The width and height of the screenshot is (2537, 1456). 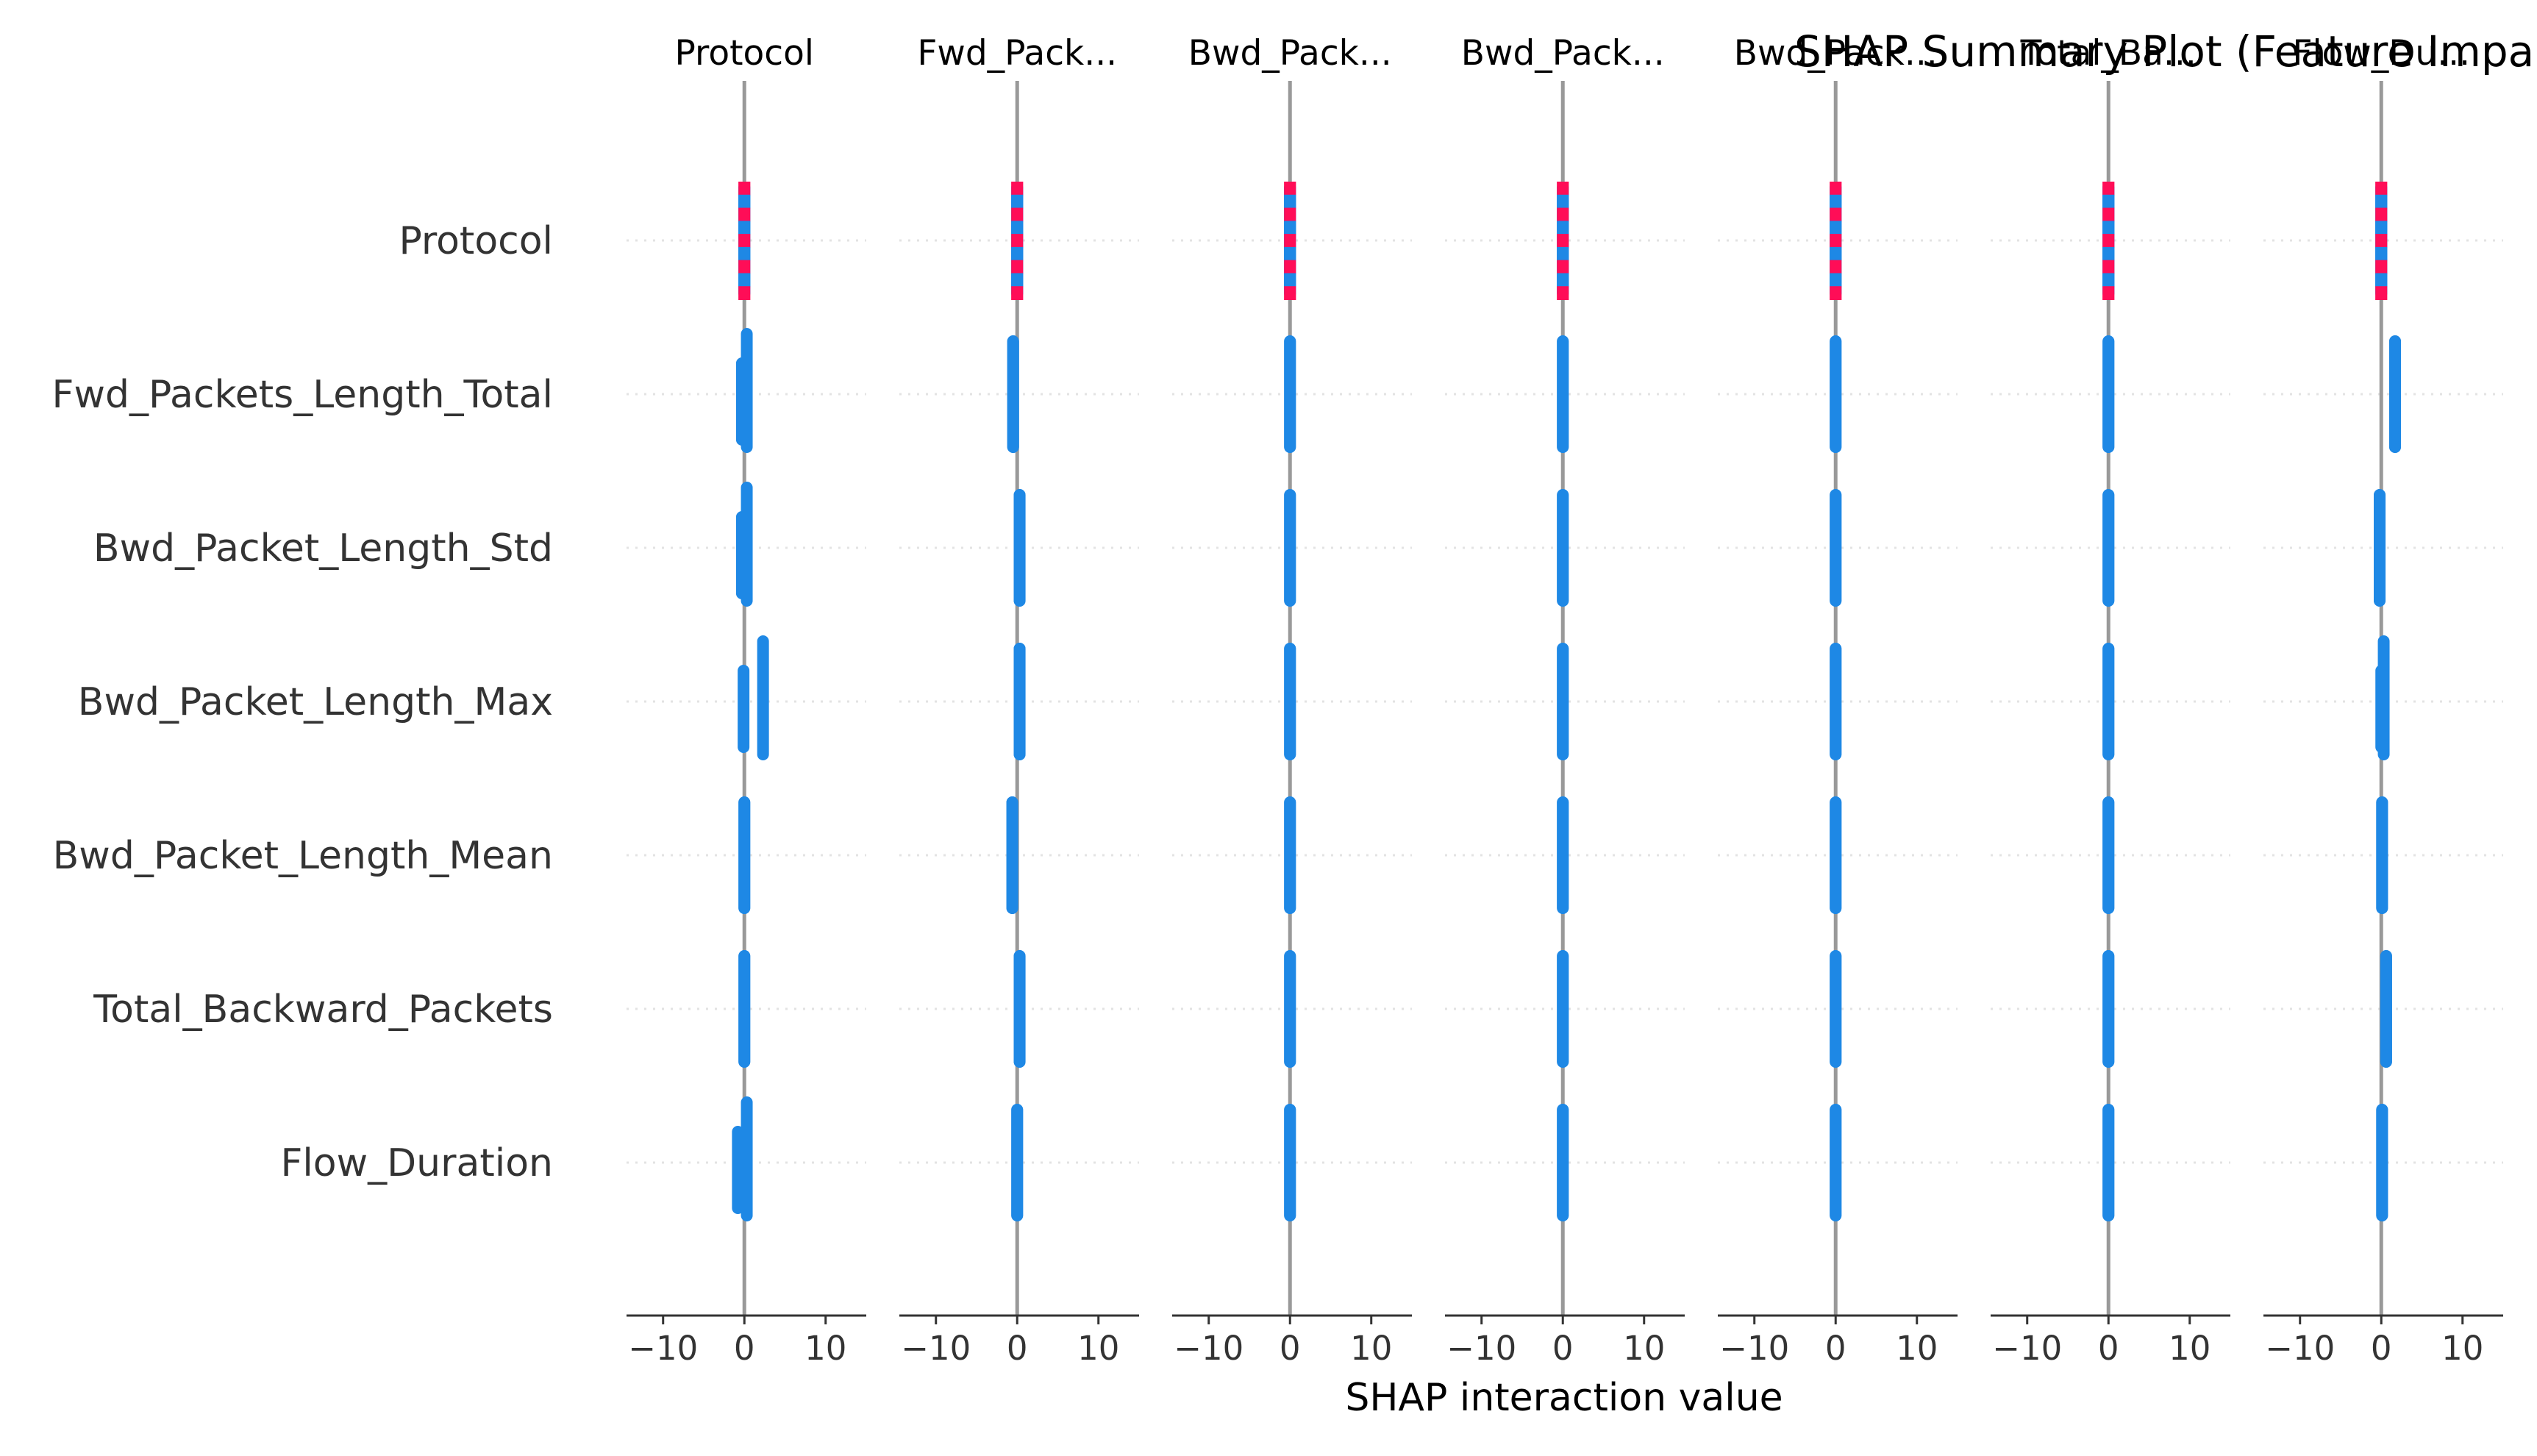 I want to click on panel-title: Protocol, so click(x=744, y=53).